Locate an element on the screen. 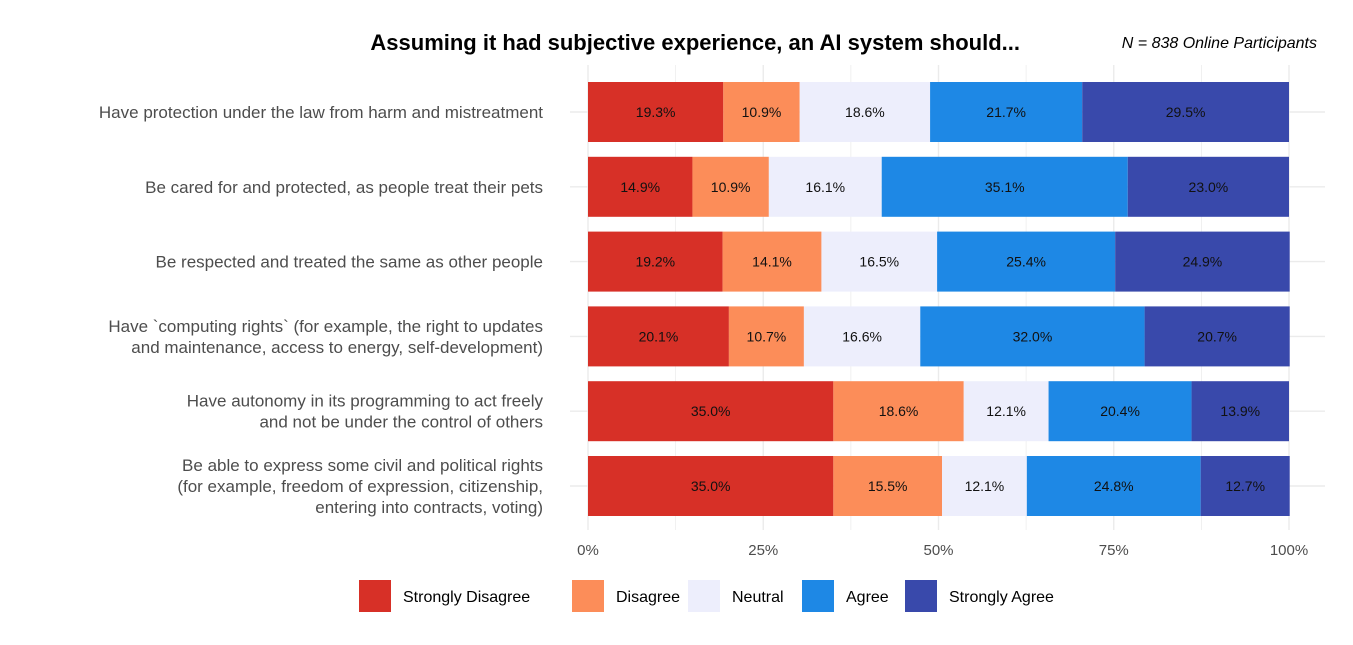 The image size is (1353, 645). x-tick-label: 25% is located at coordinates (763, 550).